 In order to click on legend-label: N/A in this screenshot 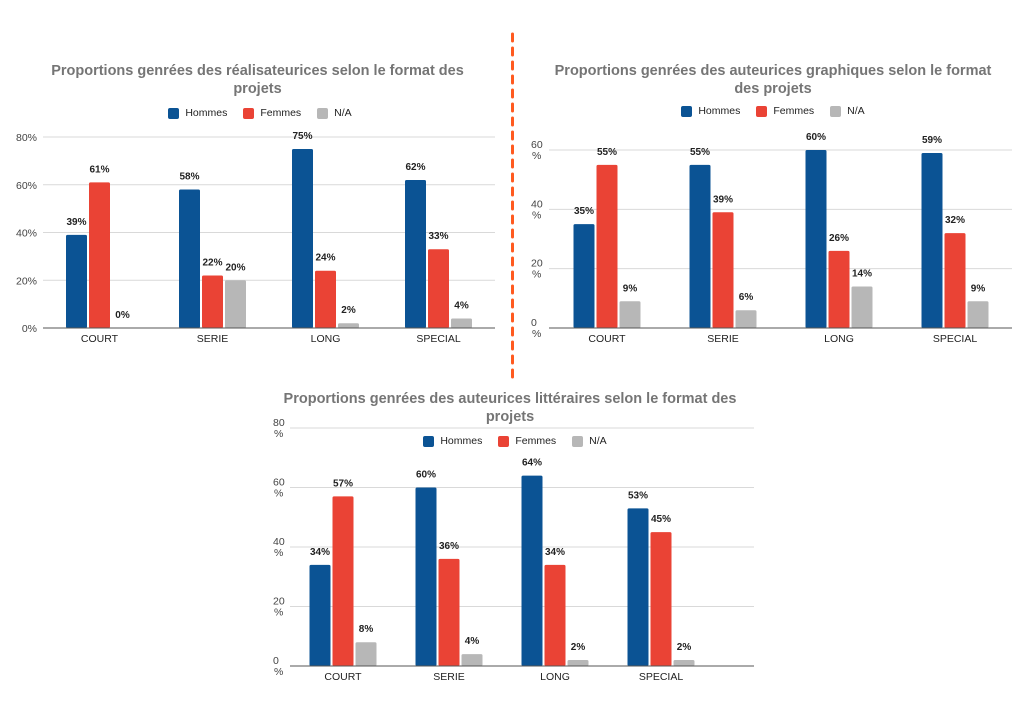, I will do `click(598, 441)`.